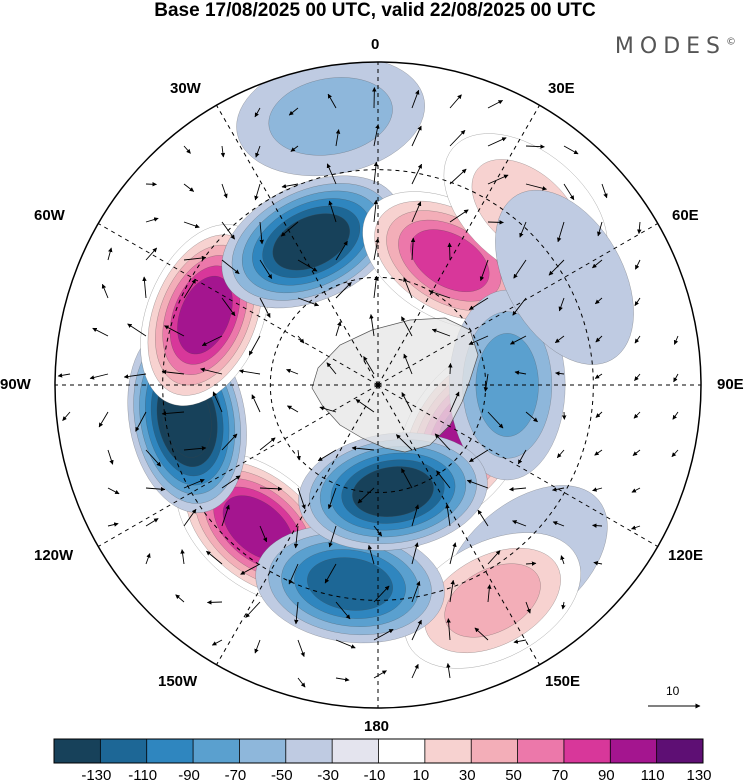 The image size is (750, 784). I want to click on colorbar-tick-label: 50, so click(513, 775).